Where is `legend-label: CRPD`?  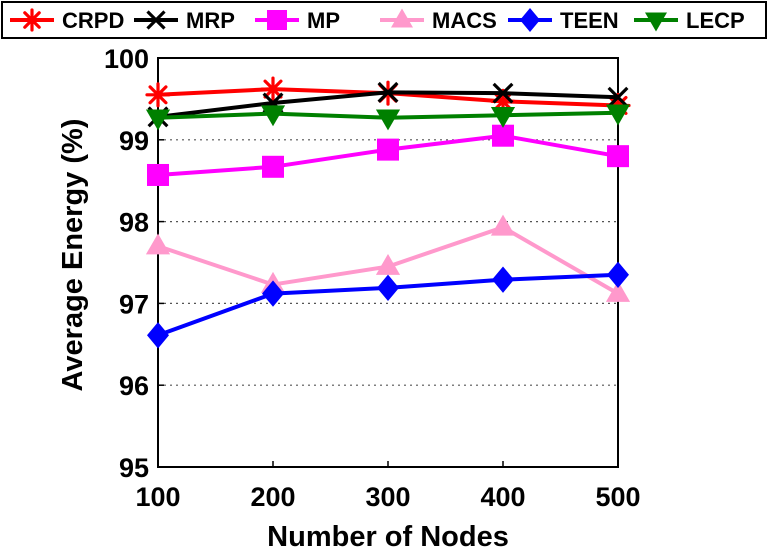
legend-label: CRPD is located at coordinates (93, 20).